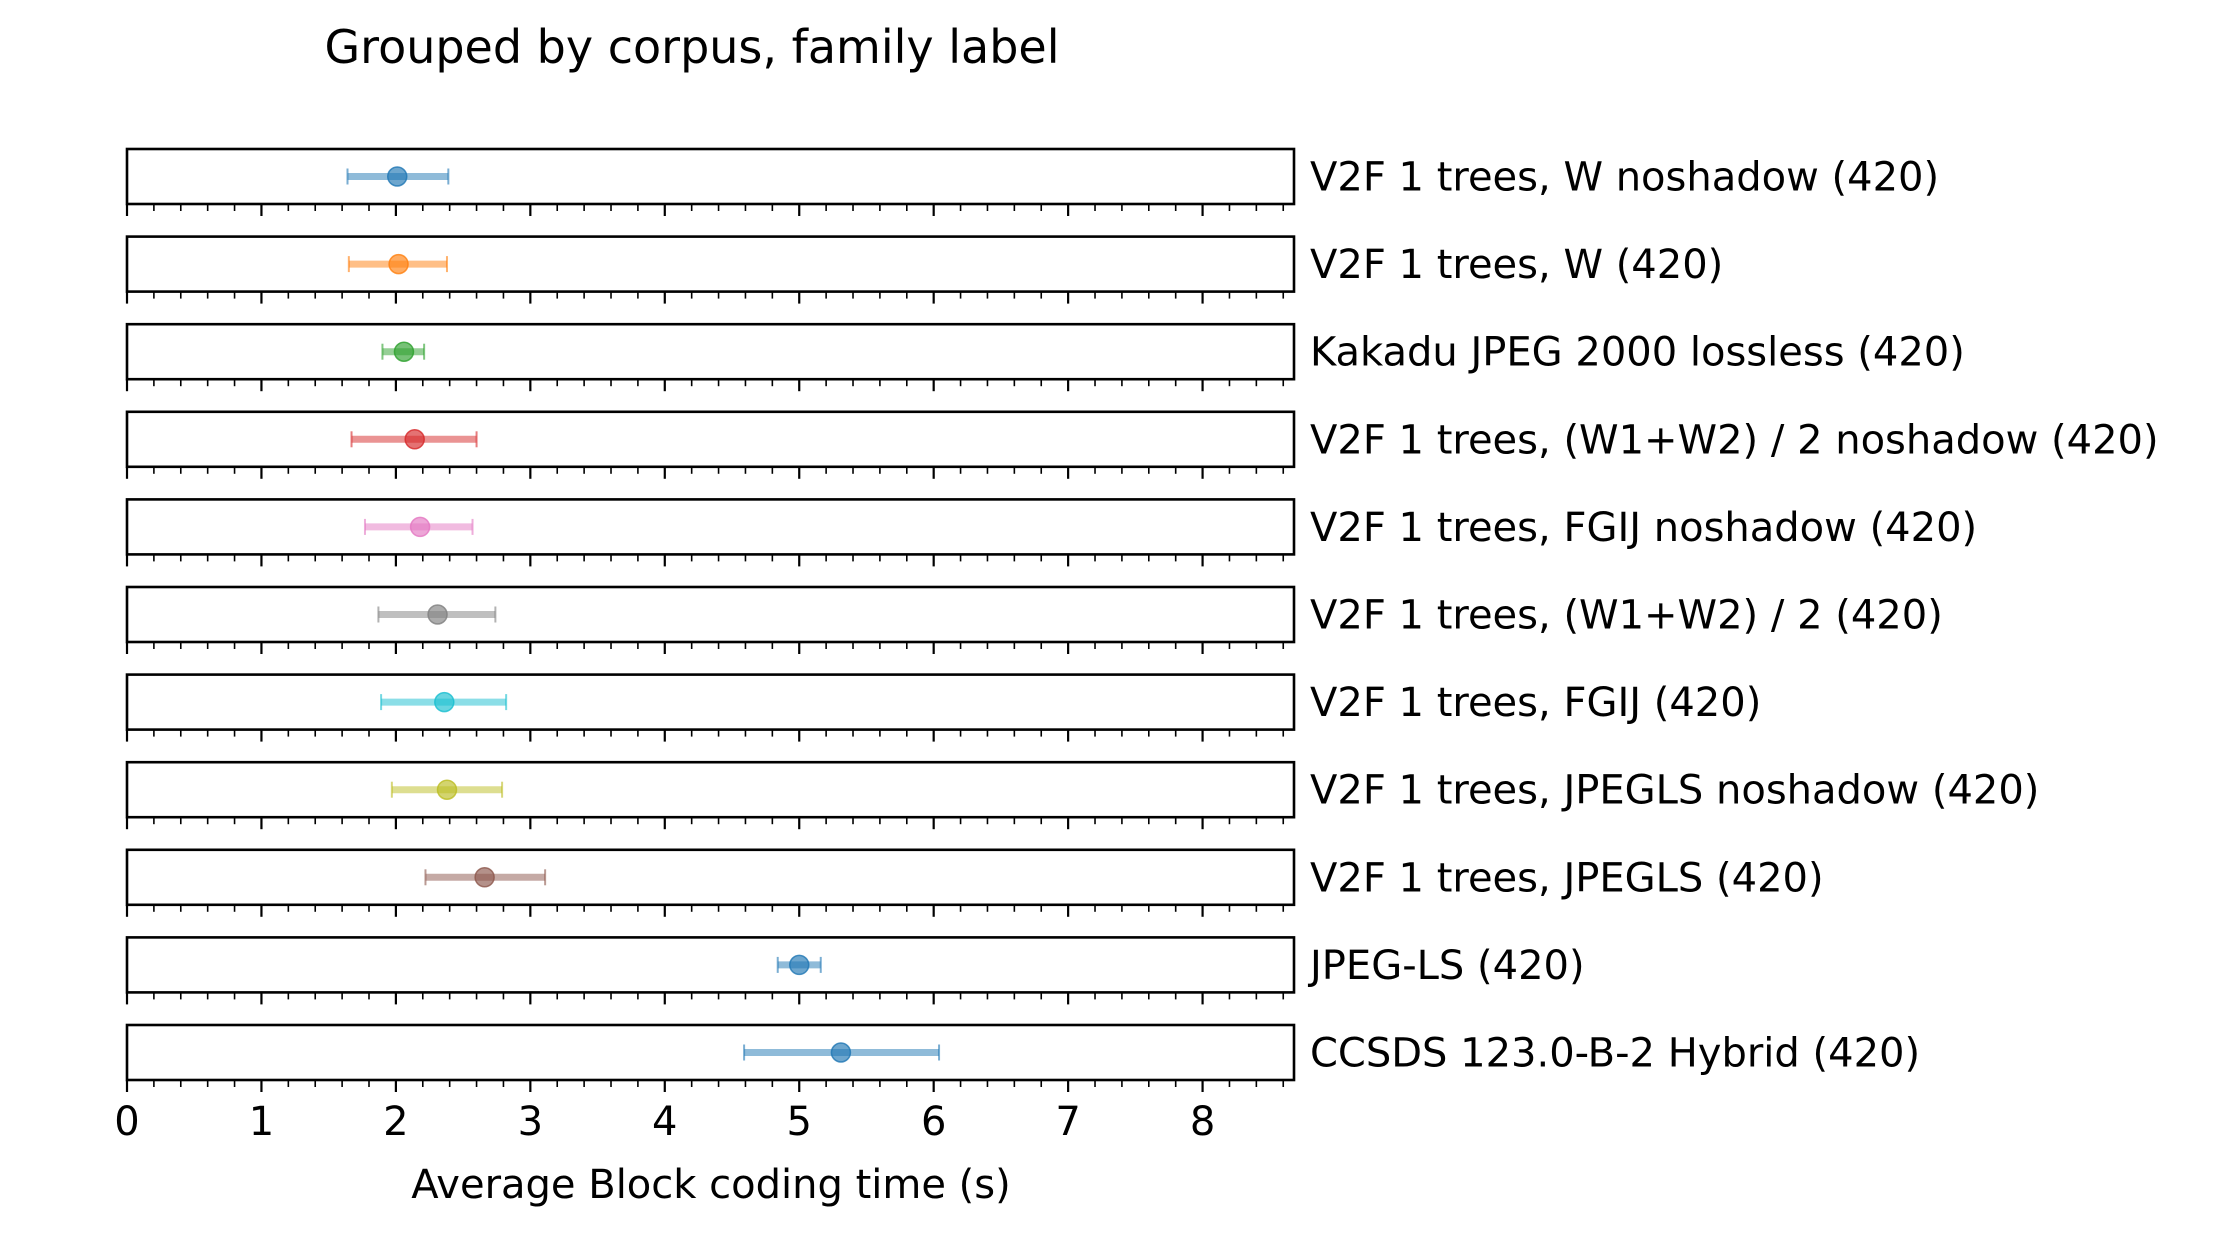 This screenshot has height=1233, width=2217. I want to click on row-label: JPEG-LS (420), so click(1446, 966).